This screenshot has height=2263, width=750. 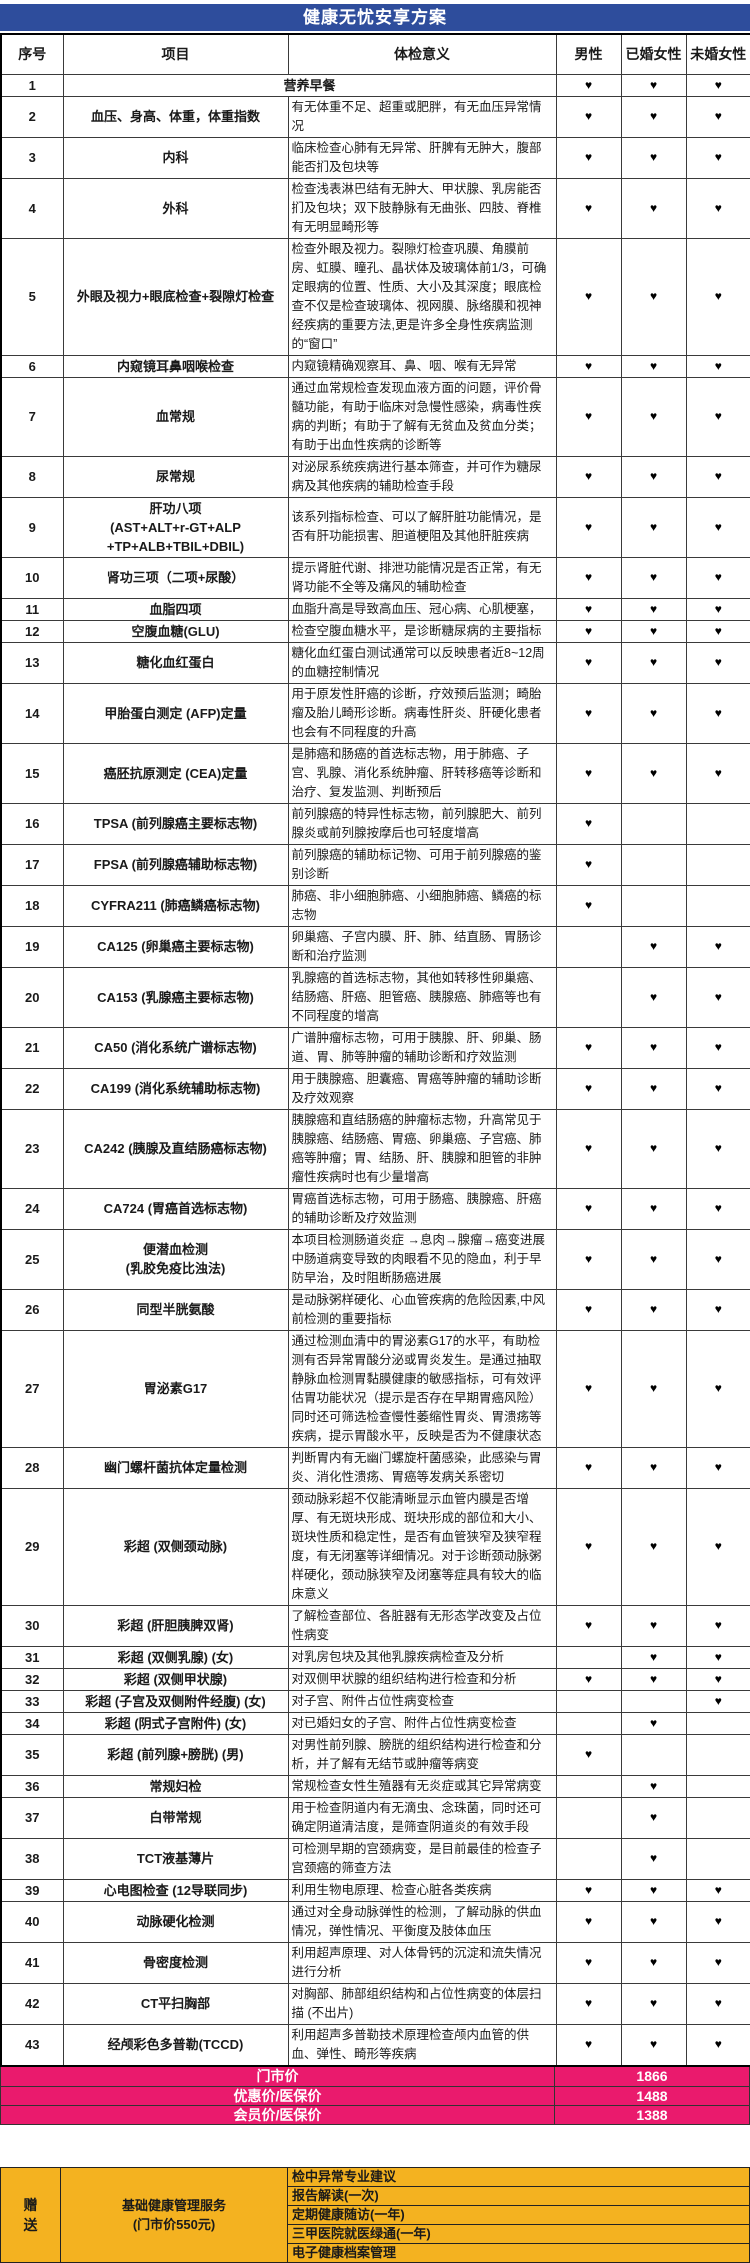 I want to click on table-row: 36 常规妇检 常规检查女性生殖器有无炎症或其它异常病变 ♥, so click(x=375, y=1786).